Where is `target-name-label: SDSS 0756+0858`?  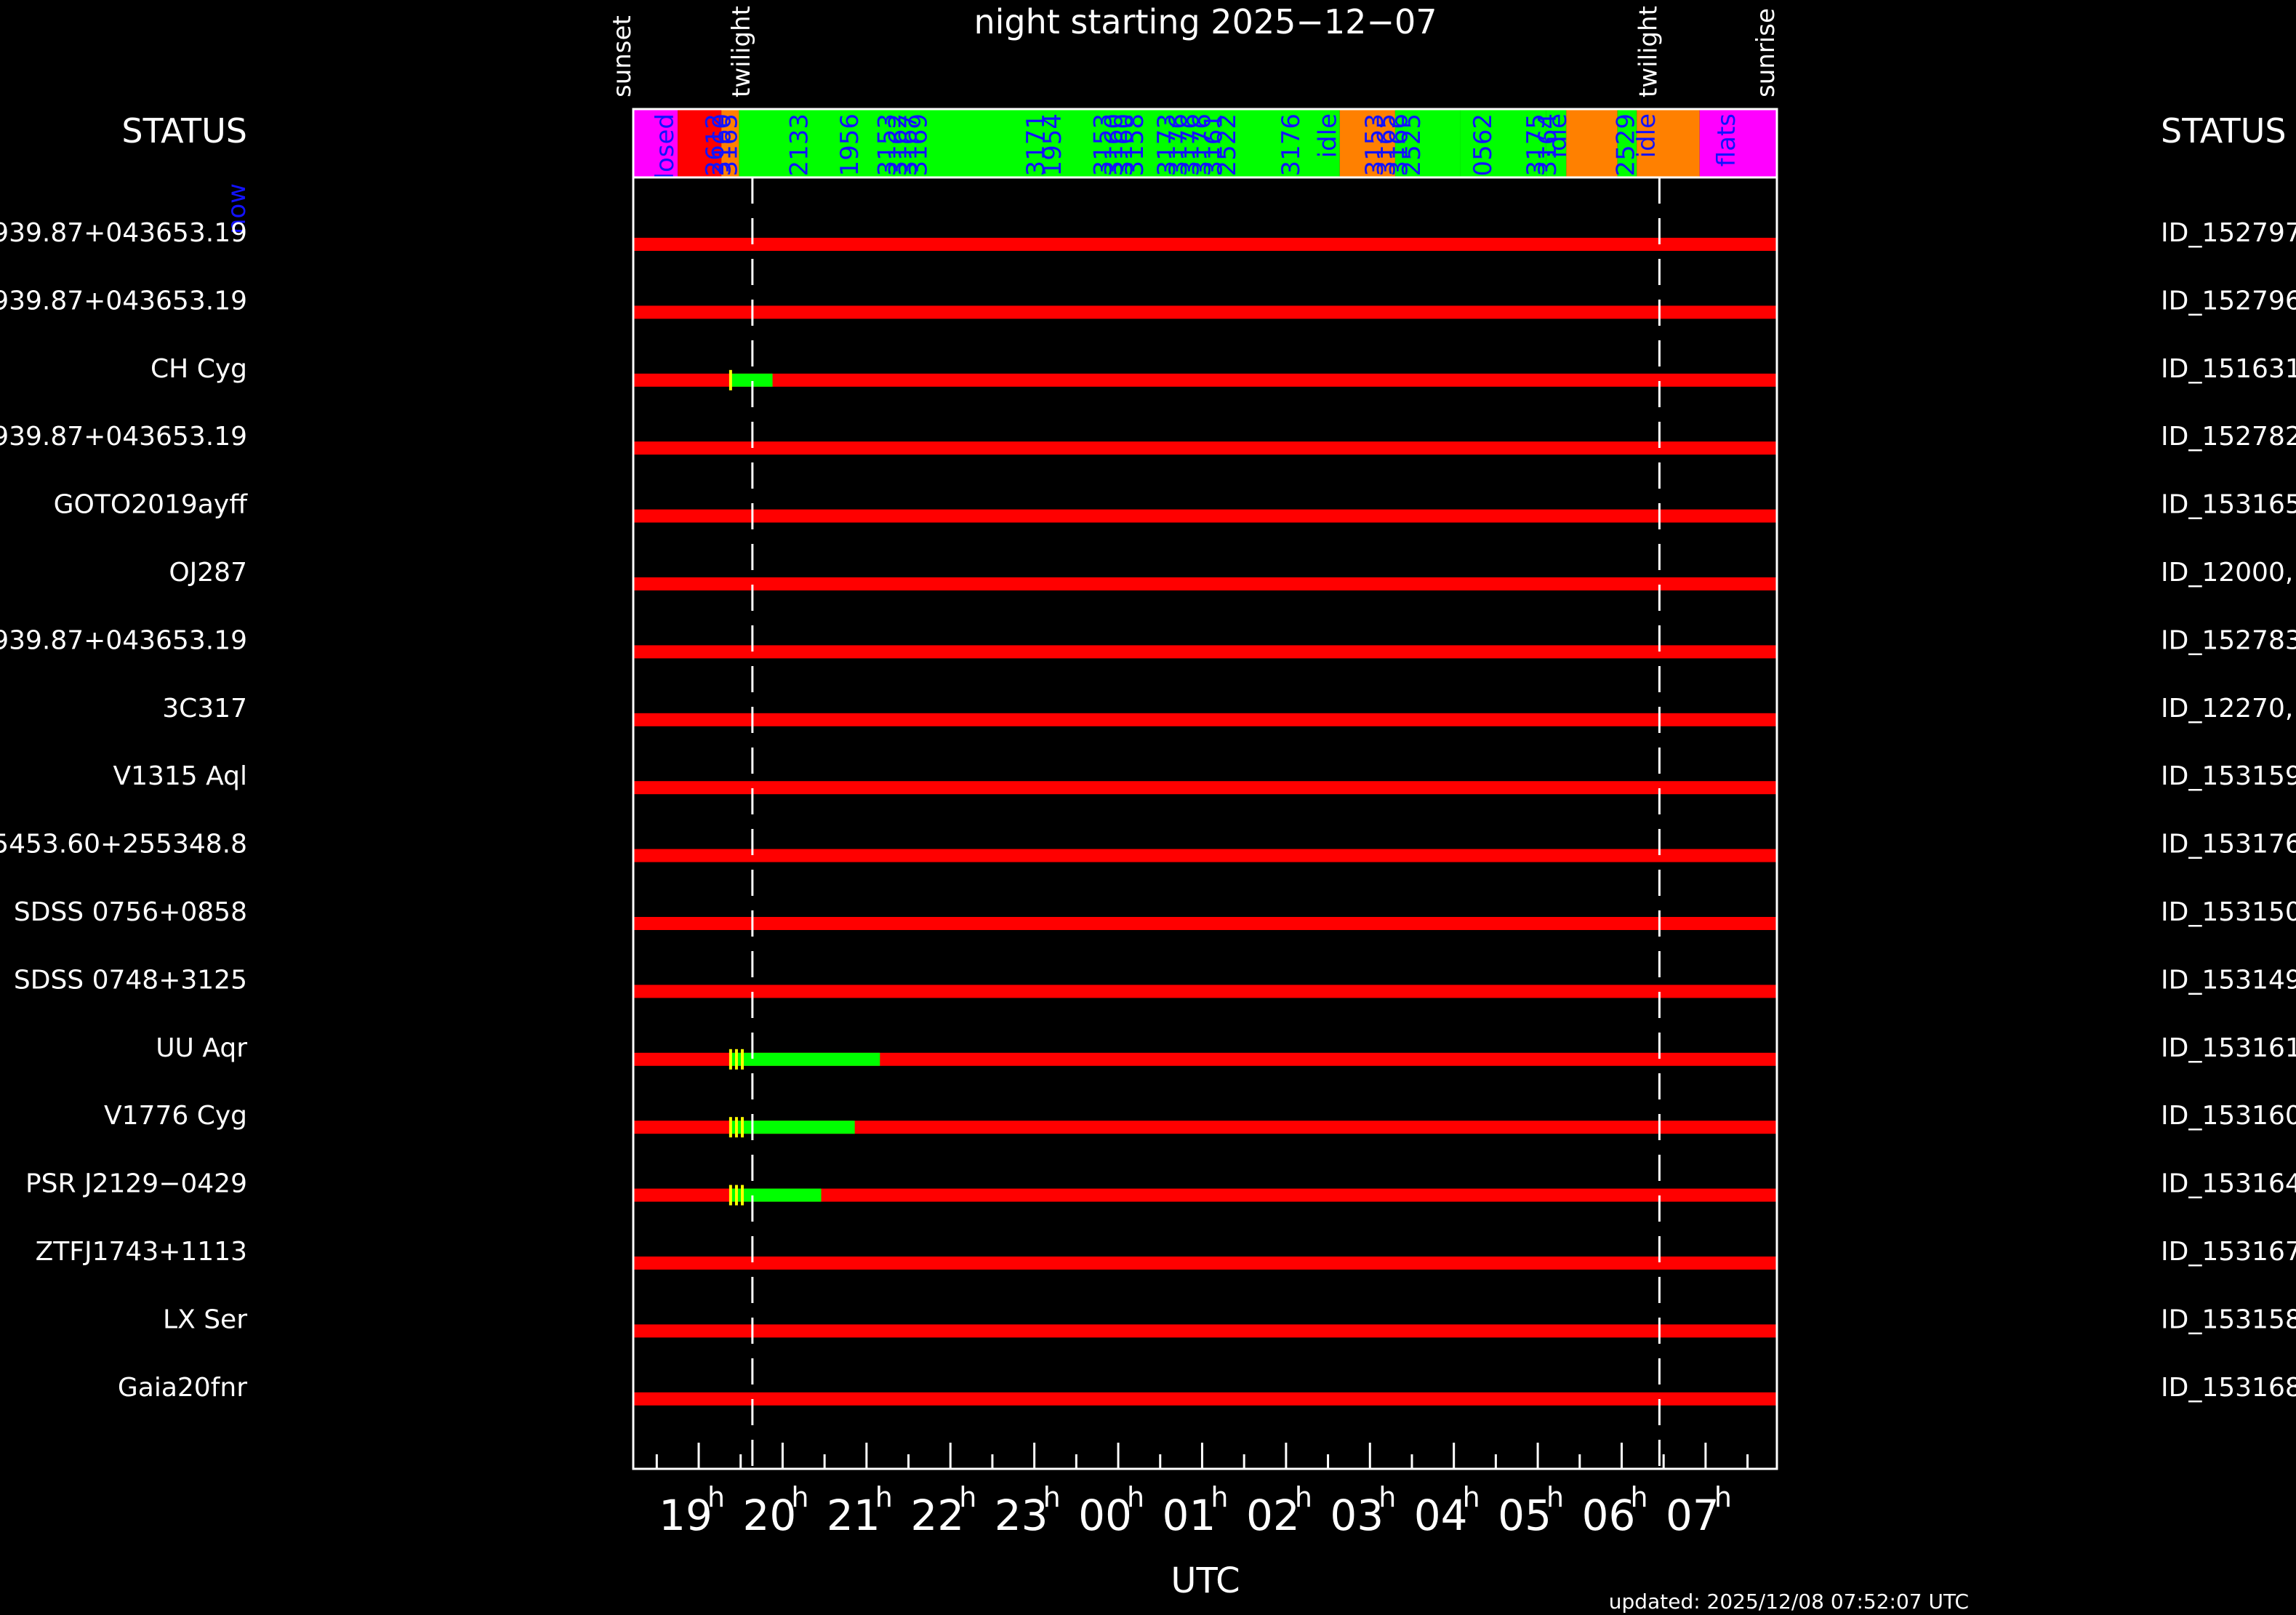
target-name-label: SDSS 0756+0858 is located at coordinates (130, 912).